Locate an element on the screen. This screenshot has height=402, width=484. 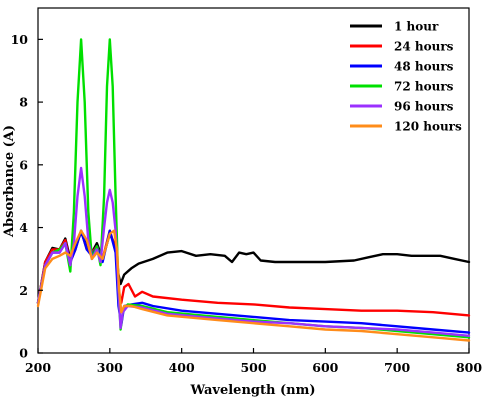
y-tick-label: 2 is located at coordinates (23, 290).